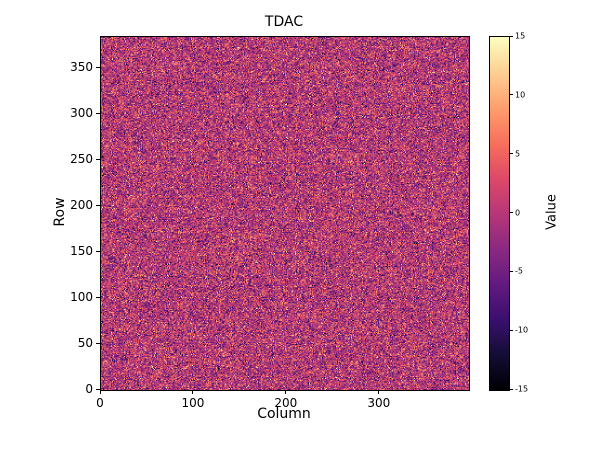  What do you see at coordinates (193, 403) in the screenshot?
I see `x-tick-label: 100` at bounding box center [193, 403].